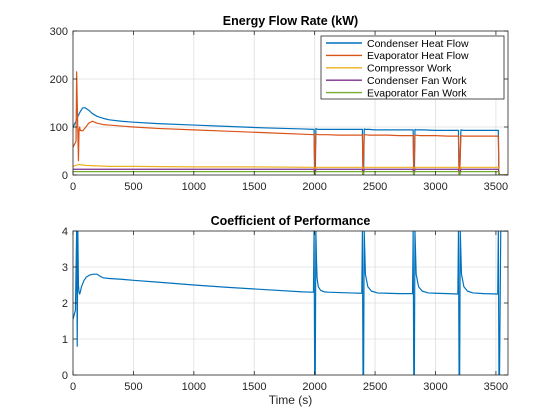 Image resolution: width=560 pixels, height=420 pixels. What do you see at coordinates (375, 387) in the screenshot?
I see `cop-x-tick-label: 2500` at bounding box center [375, 387].